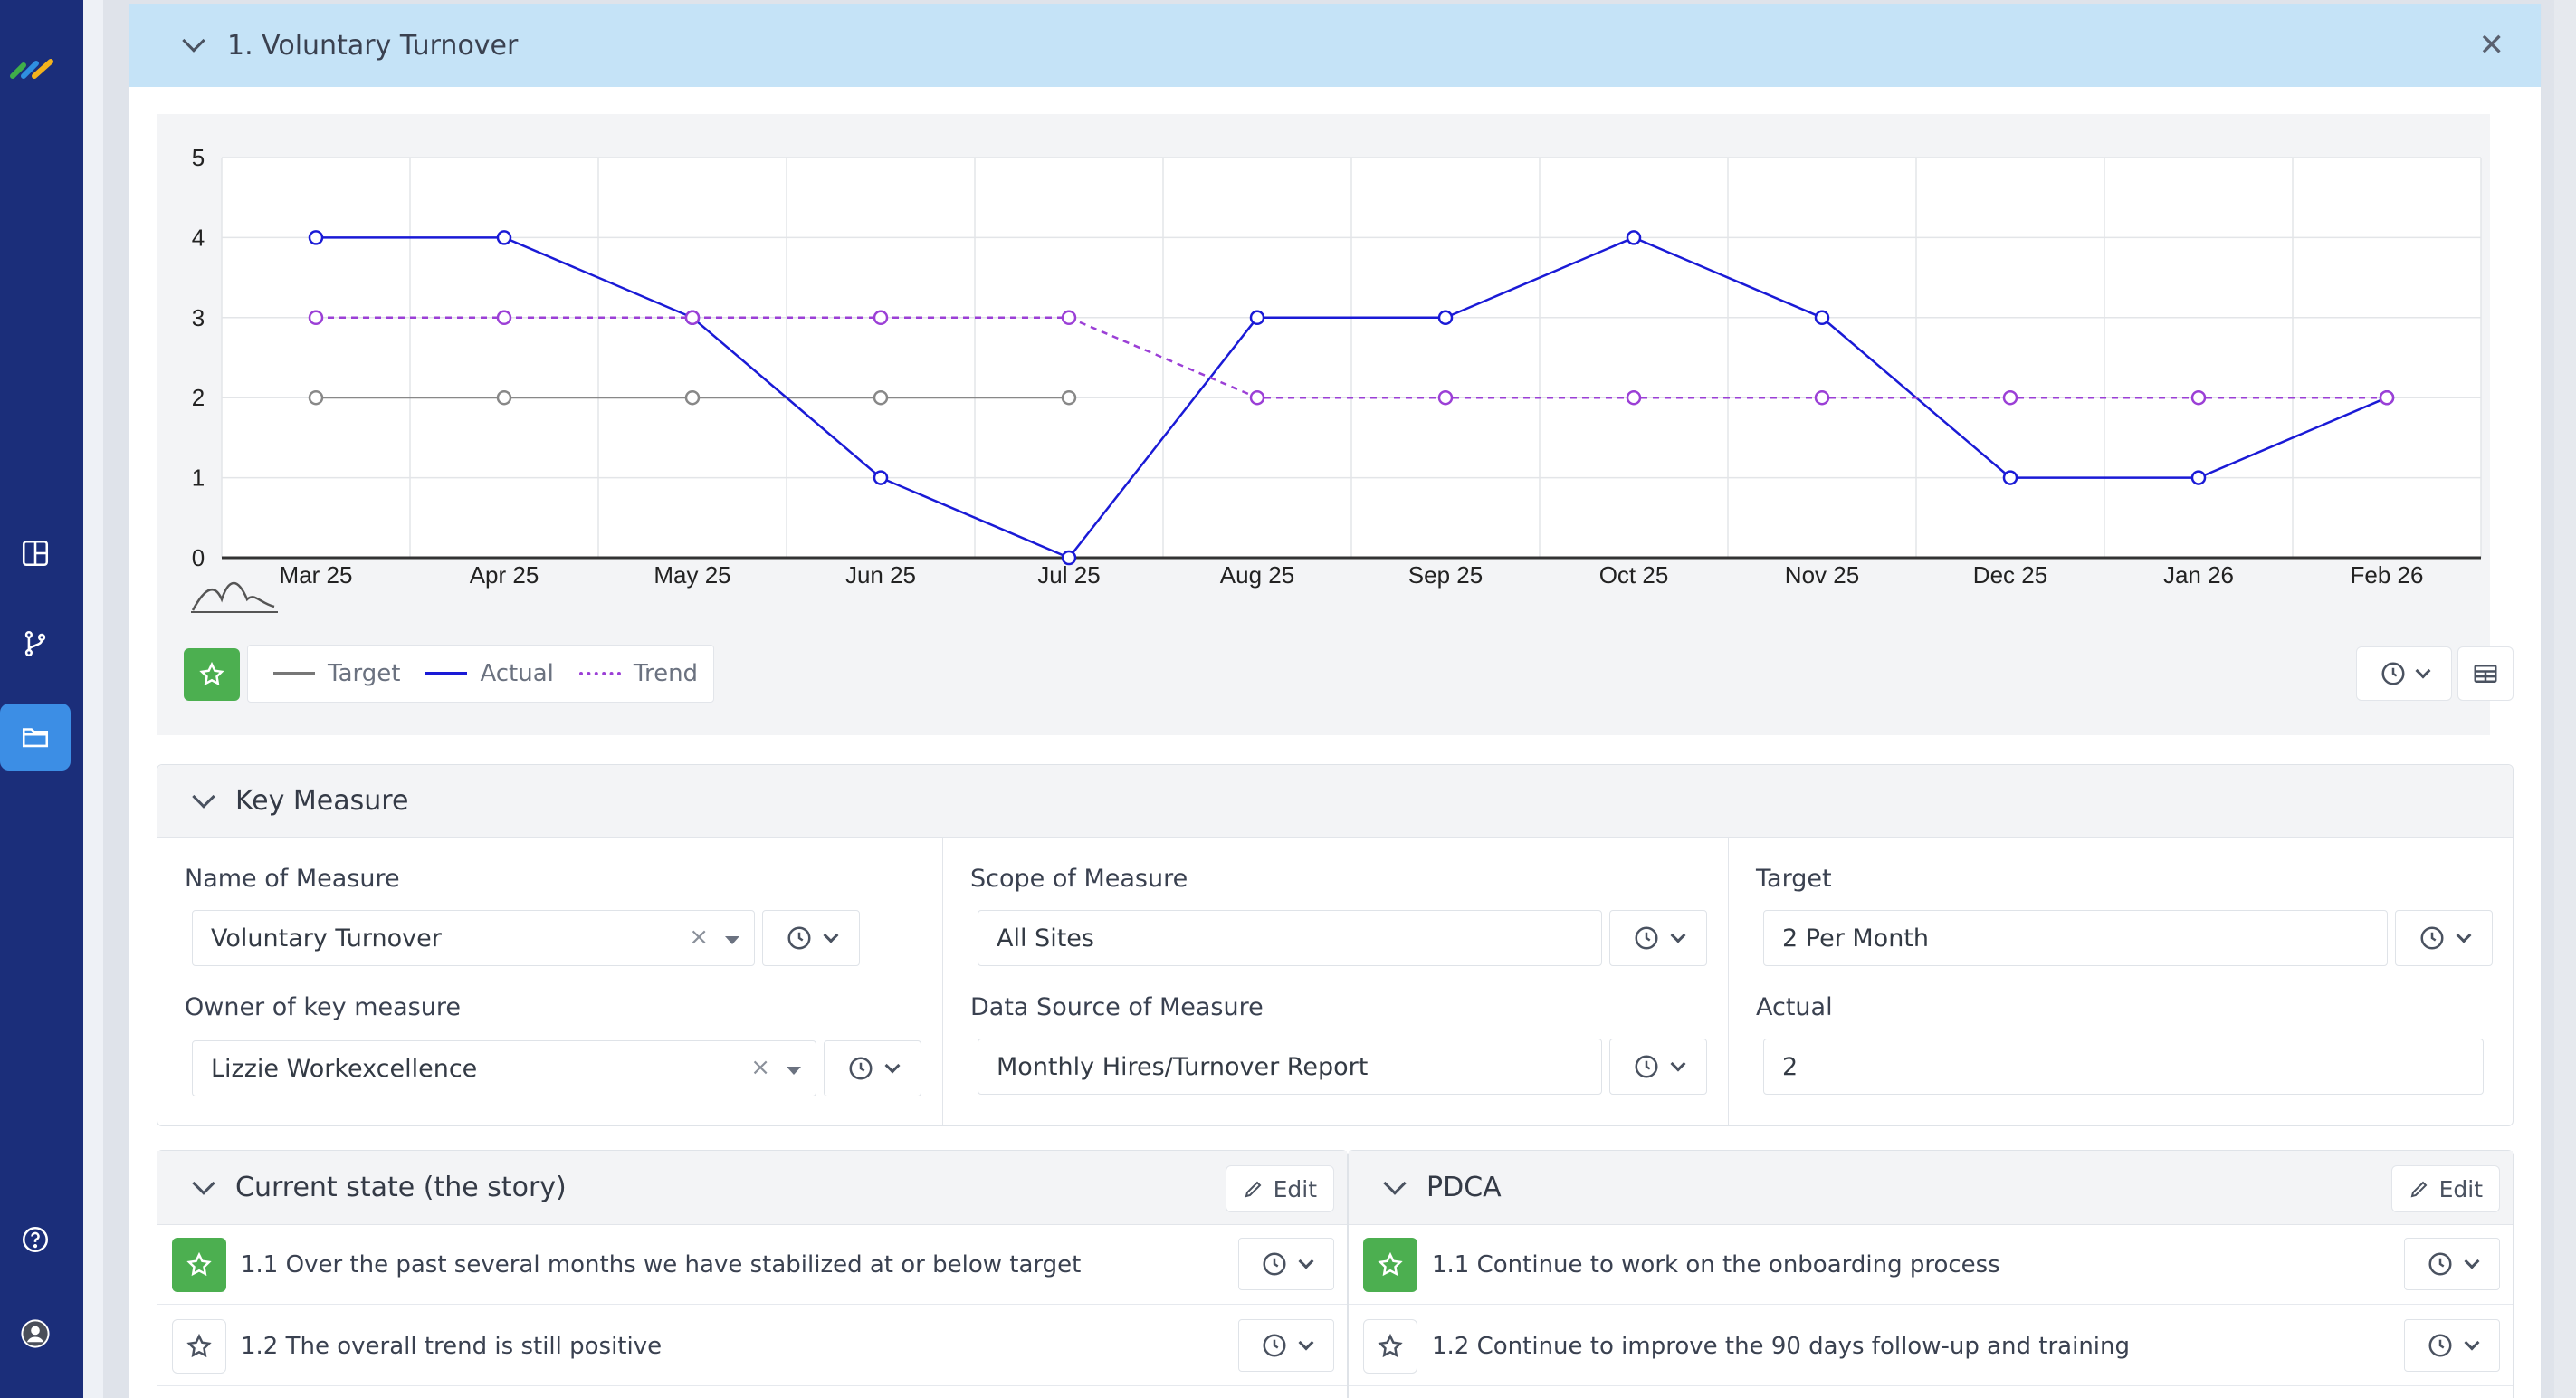 The width and height of the screenshot is (2576, 1398). I want to click on card-header: 1. Voluntary Turnover ✕, so click(1335, 45).